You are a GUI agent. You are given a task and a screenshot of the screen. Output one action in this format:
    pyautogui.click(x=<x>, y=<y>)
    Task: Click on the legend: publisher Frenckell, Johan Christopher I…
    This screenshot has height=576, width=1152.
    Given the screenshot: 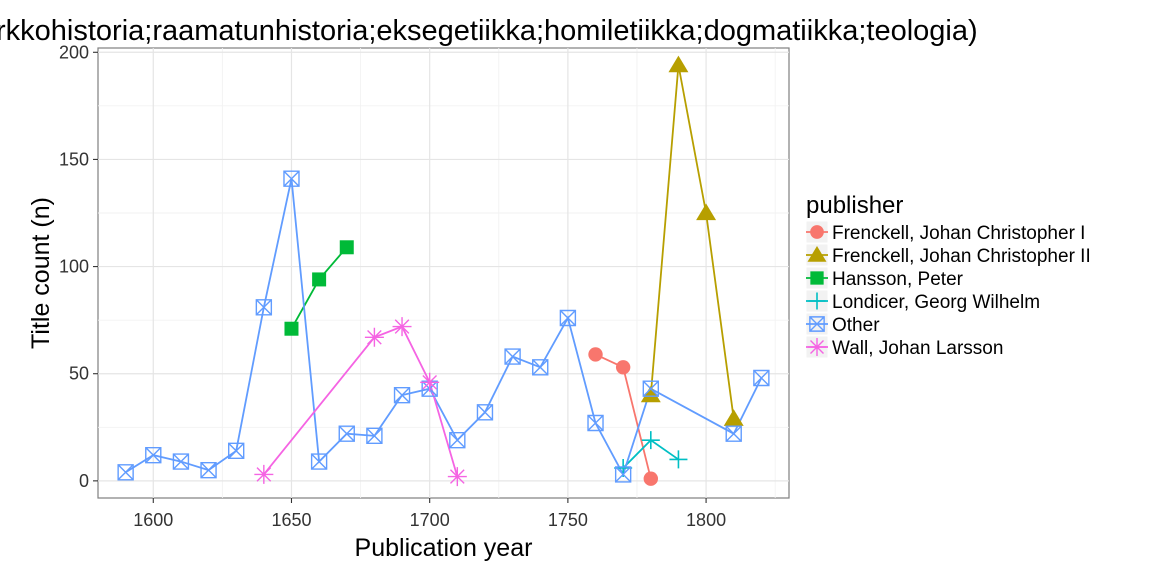 What is the action you would take?
    pyautogui.click(x=948, y=275)
    